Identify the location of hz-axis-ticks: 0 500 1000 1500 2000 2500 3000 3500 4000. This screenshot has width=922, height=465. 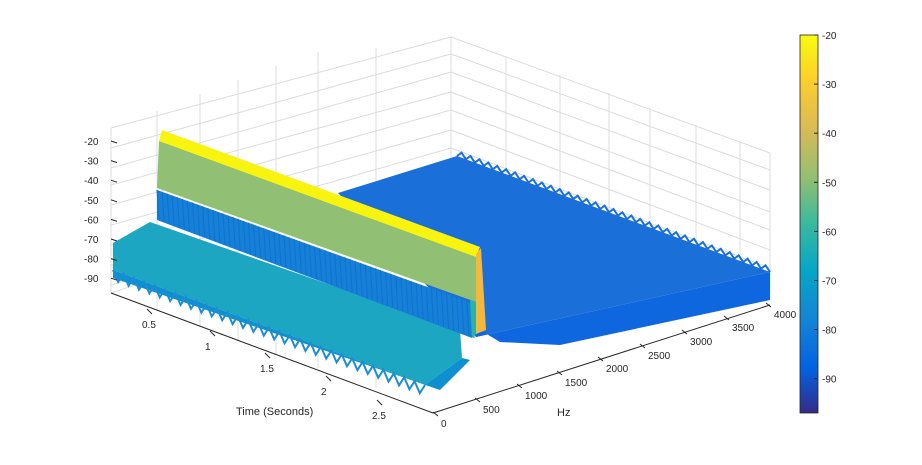
(614, 366).